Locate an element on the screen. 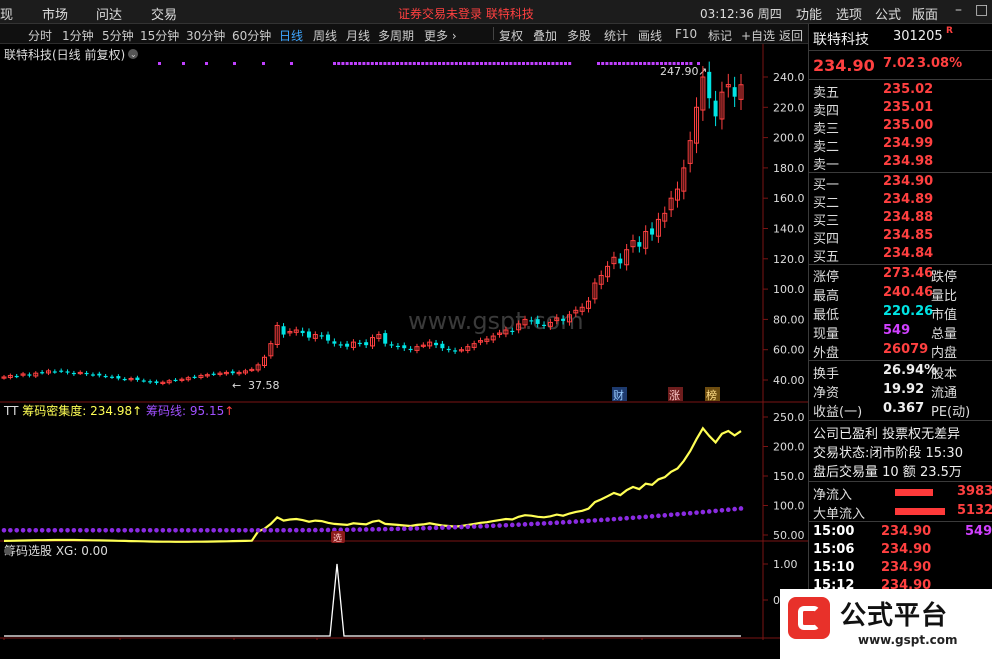 The width and height of the screenshot is (992, 659). chart-settings-icon is located at coordinates (133, 54).